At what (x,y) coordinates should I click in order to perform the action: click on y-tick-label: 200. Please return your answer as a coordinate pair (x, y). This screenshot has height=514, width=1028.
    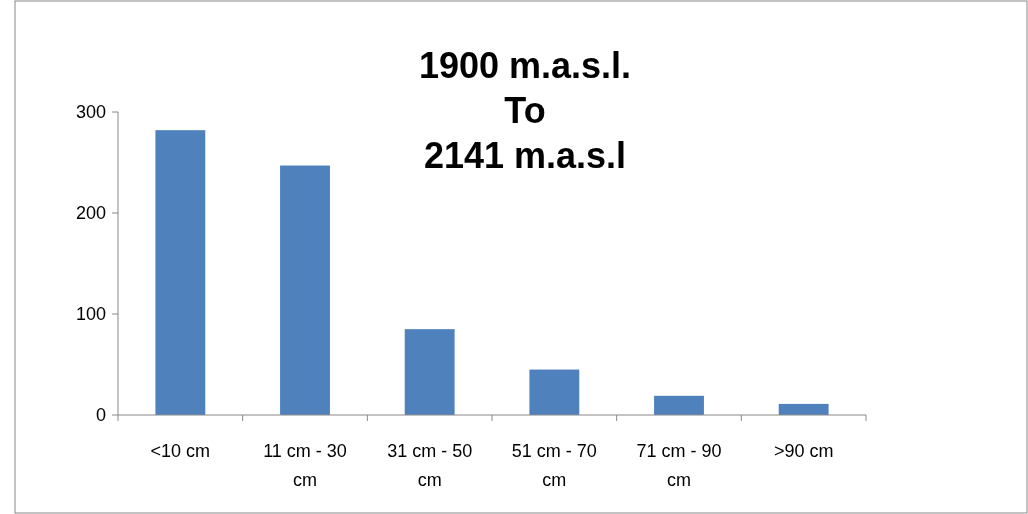
    Looking at the image, I should click on (90, 213).